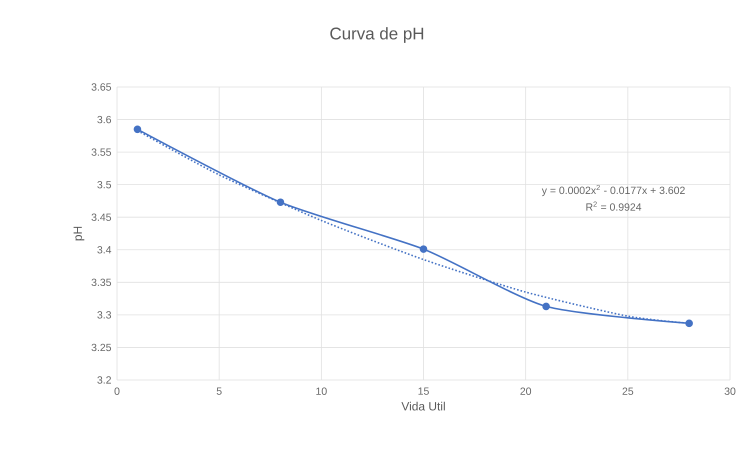 This screenshot has height=469, width=755. Describe the element at coordinates (117, 391) in the screenshot. I see `x-tick-label: 0` at that location.